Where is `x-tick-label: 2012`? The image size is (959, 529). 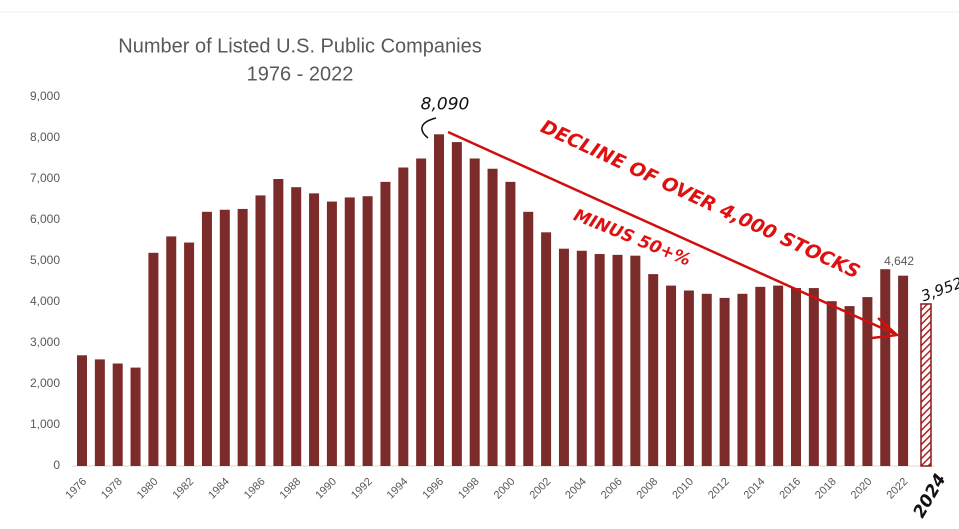
x-tick-label: 2012 is located at coordinates (719, 489).